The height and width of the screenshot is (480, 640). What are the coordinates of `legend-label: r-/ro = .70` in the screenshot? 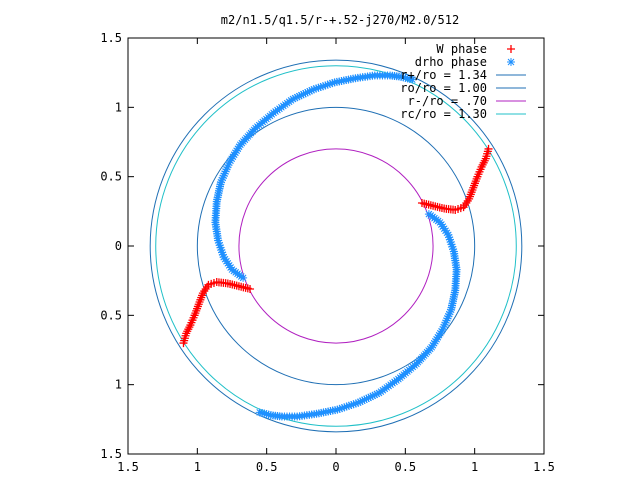 It's located at (447, 101).